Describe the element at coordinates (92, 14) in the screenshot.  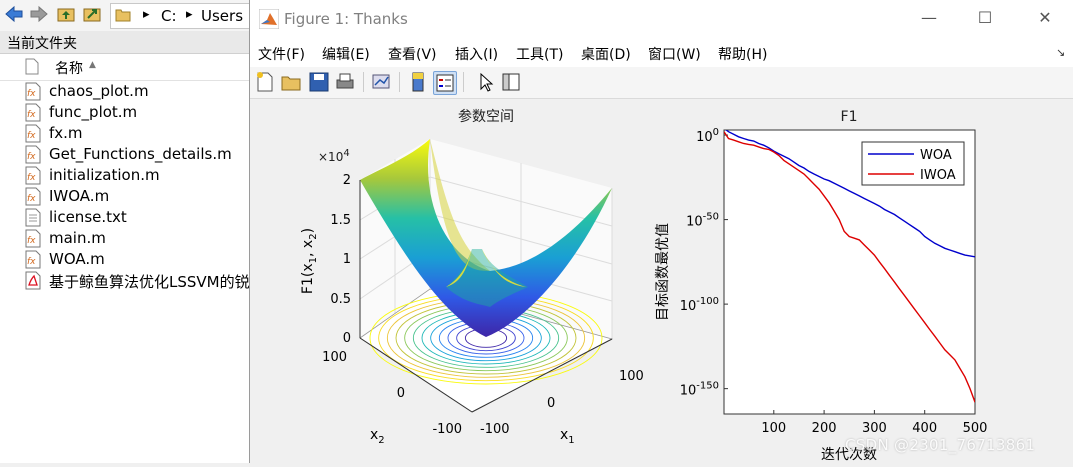
I see `browse-folder-icon` at that location.